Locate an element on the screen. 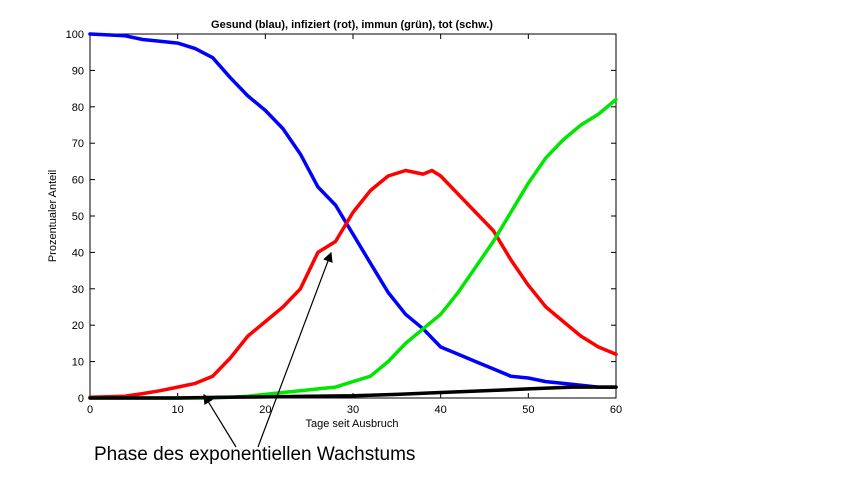 The image size is (847, 484). y-tick-label: 80 is located at coordinates (78, 108).